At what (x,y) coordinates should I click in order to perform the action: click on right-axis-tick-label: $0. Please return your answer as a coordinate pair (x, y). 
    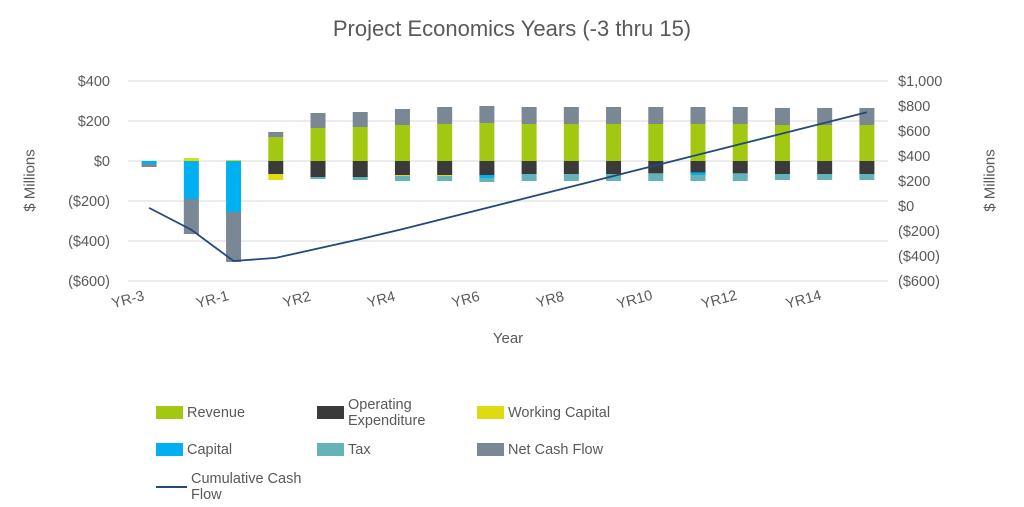
    Looking at the image, I should click on (906, 207).